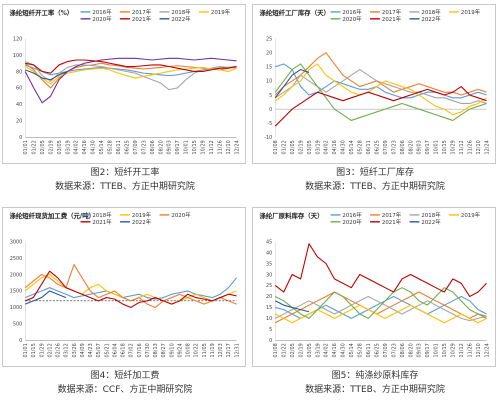 The height and width of the screenshot is (407, 500). What do you see at coordinates (107, 350) in the screenshot?
I see `x-tick-label: 05/21` at bounding box center [107, 350].